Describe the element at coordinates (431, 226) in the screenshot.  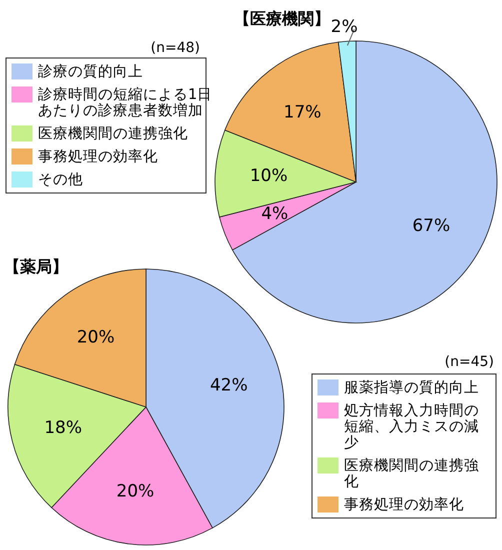
I see `data-label: 67%` at that location.